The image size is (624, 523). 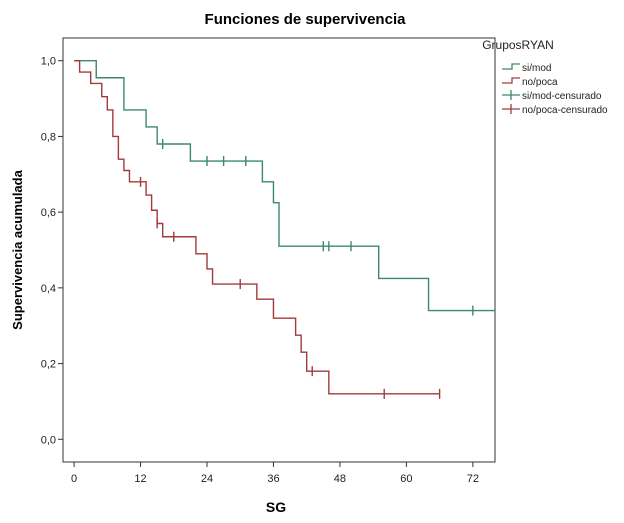 What do you see at coordinates (17, 249) in the screenshot?
I see `y-axis-label: Supervivencia acumulada` at bounding box center [17, 249].